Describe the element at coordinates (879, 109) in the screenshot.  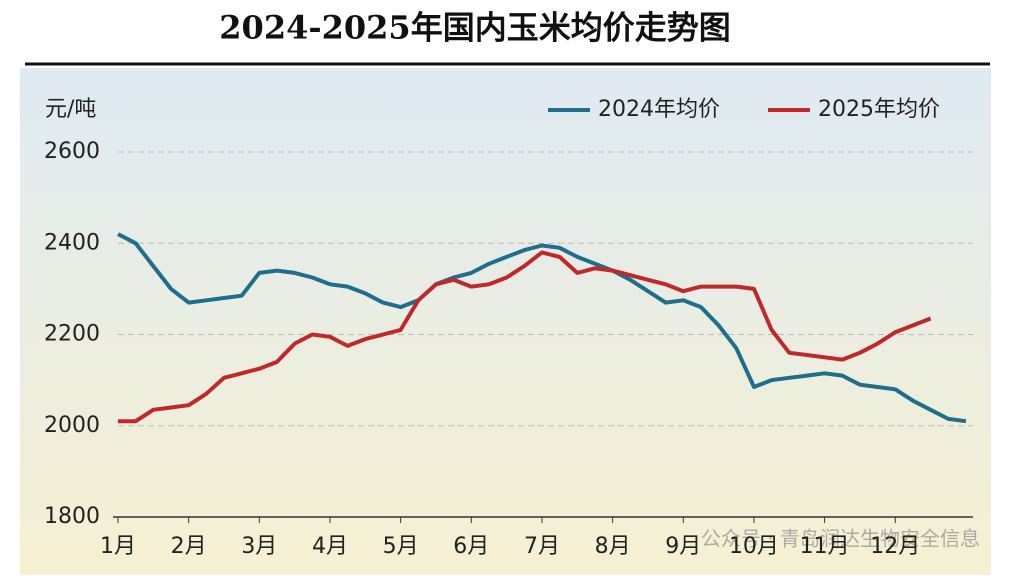
I see `legend-label: 2025年均价` at that location.